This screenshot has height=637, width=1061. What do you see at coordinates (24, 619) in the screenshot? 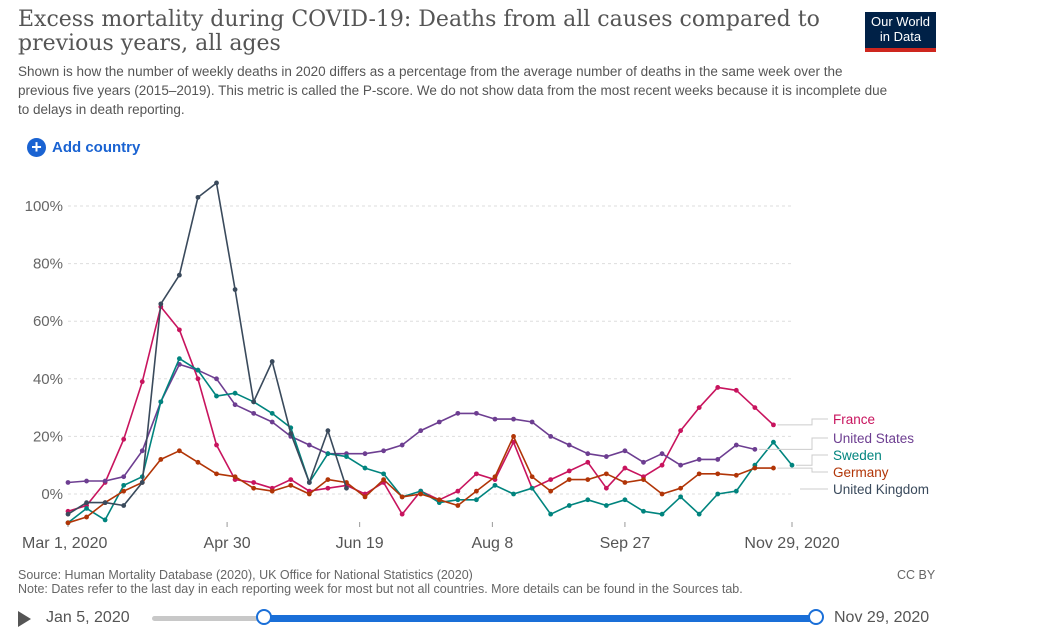
I see `play-icon` at bounding box center [24, 619].